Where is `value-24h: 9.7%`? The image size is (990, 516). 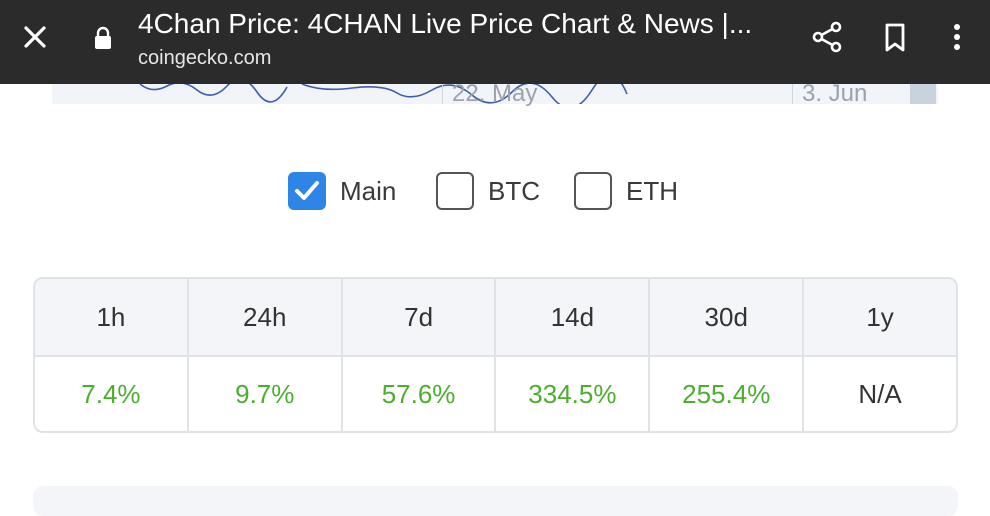 value-24h: 9.7% is located at coordinates (266, 394).